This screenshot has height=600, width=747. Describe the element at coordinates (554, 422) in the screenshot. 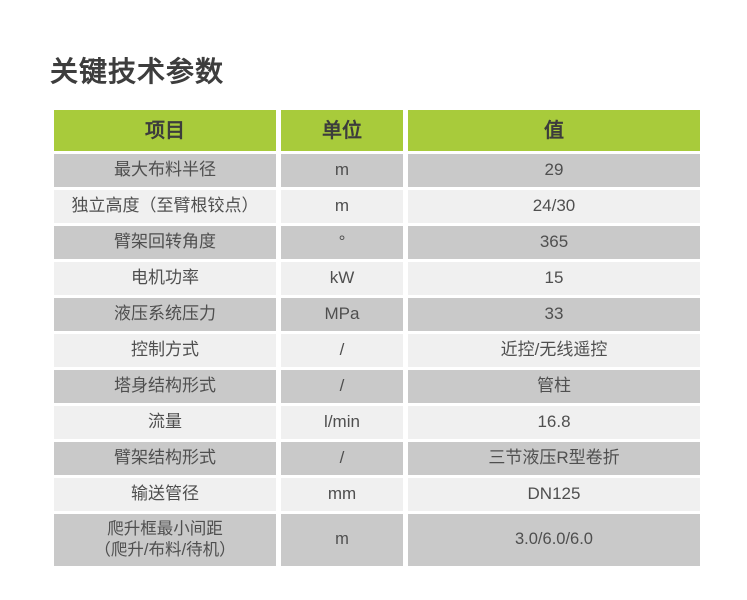

I see `value-cell: 16.8` at that location.